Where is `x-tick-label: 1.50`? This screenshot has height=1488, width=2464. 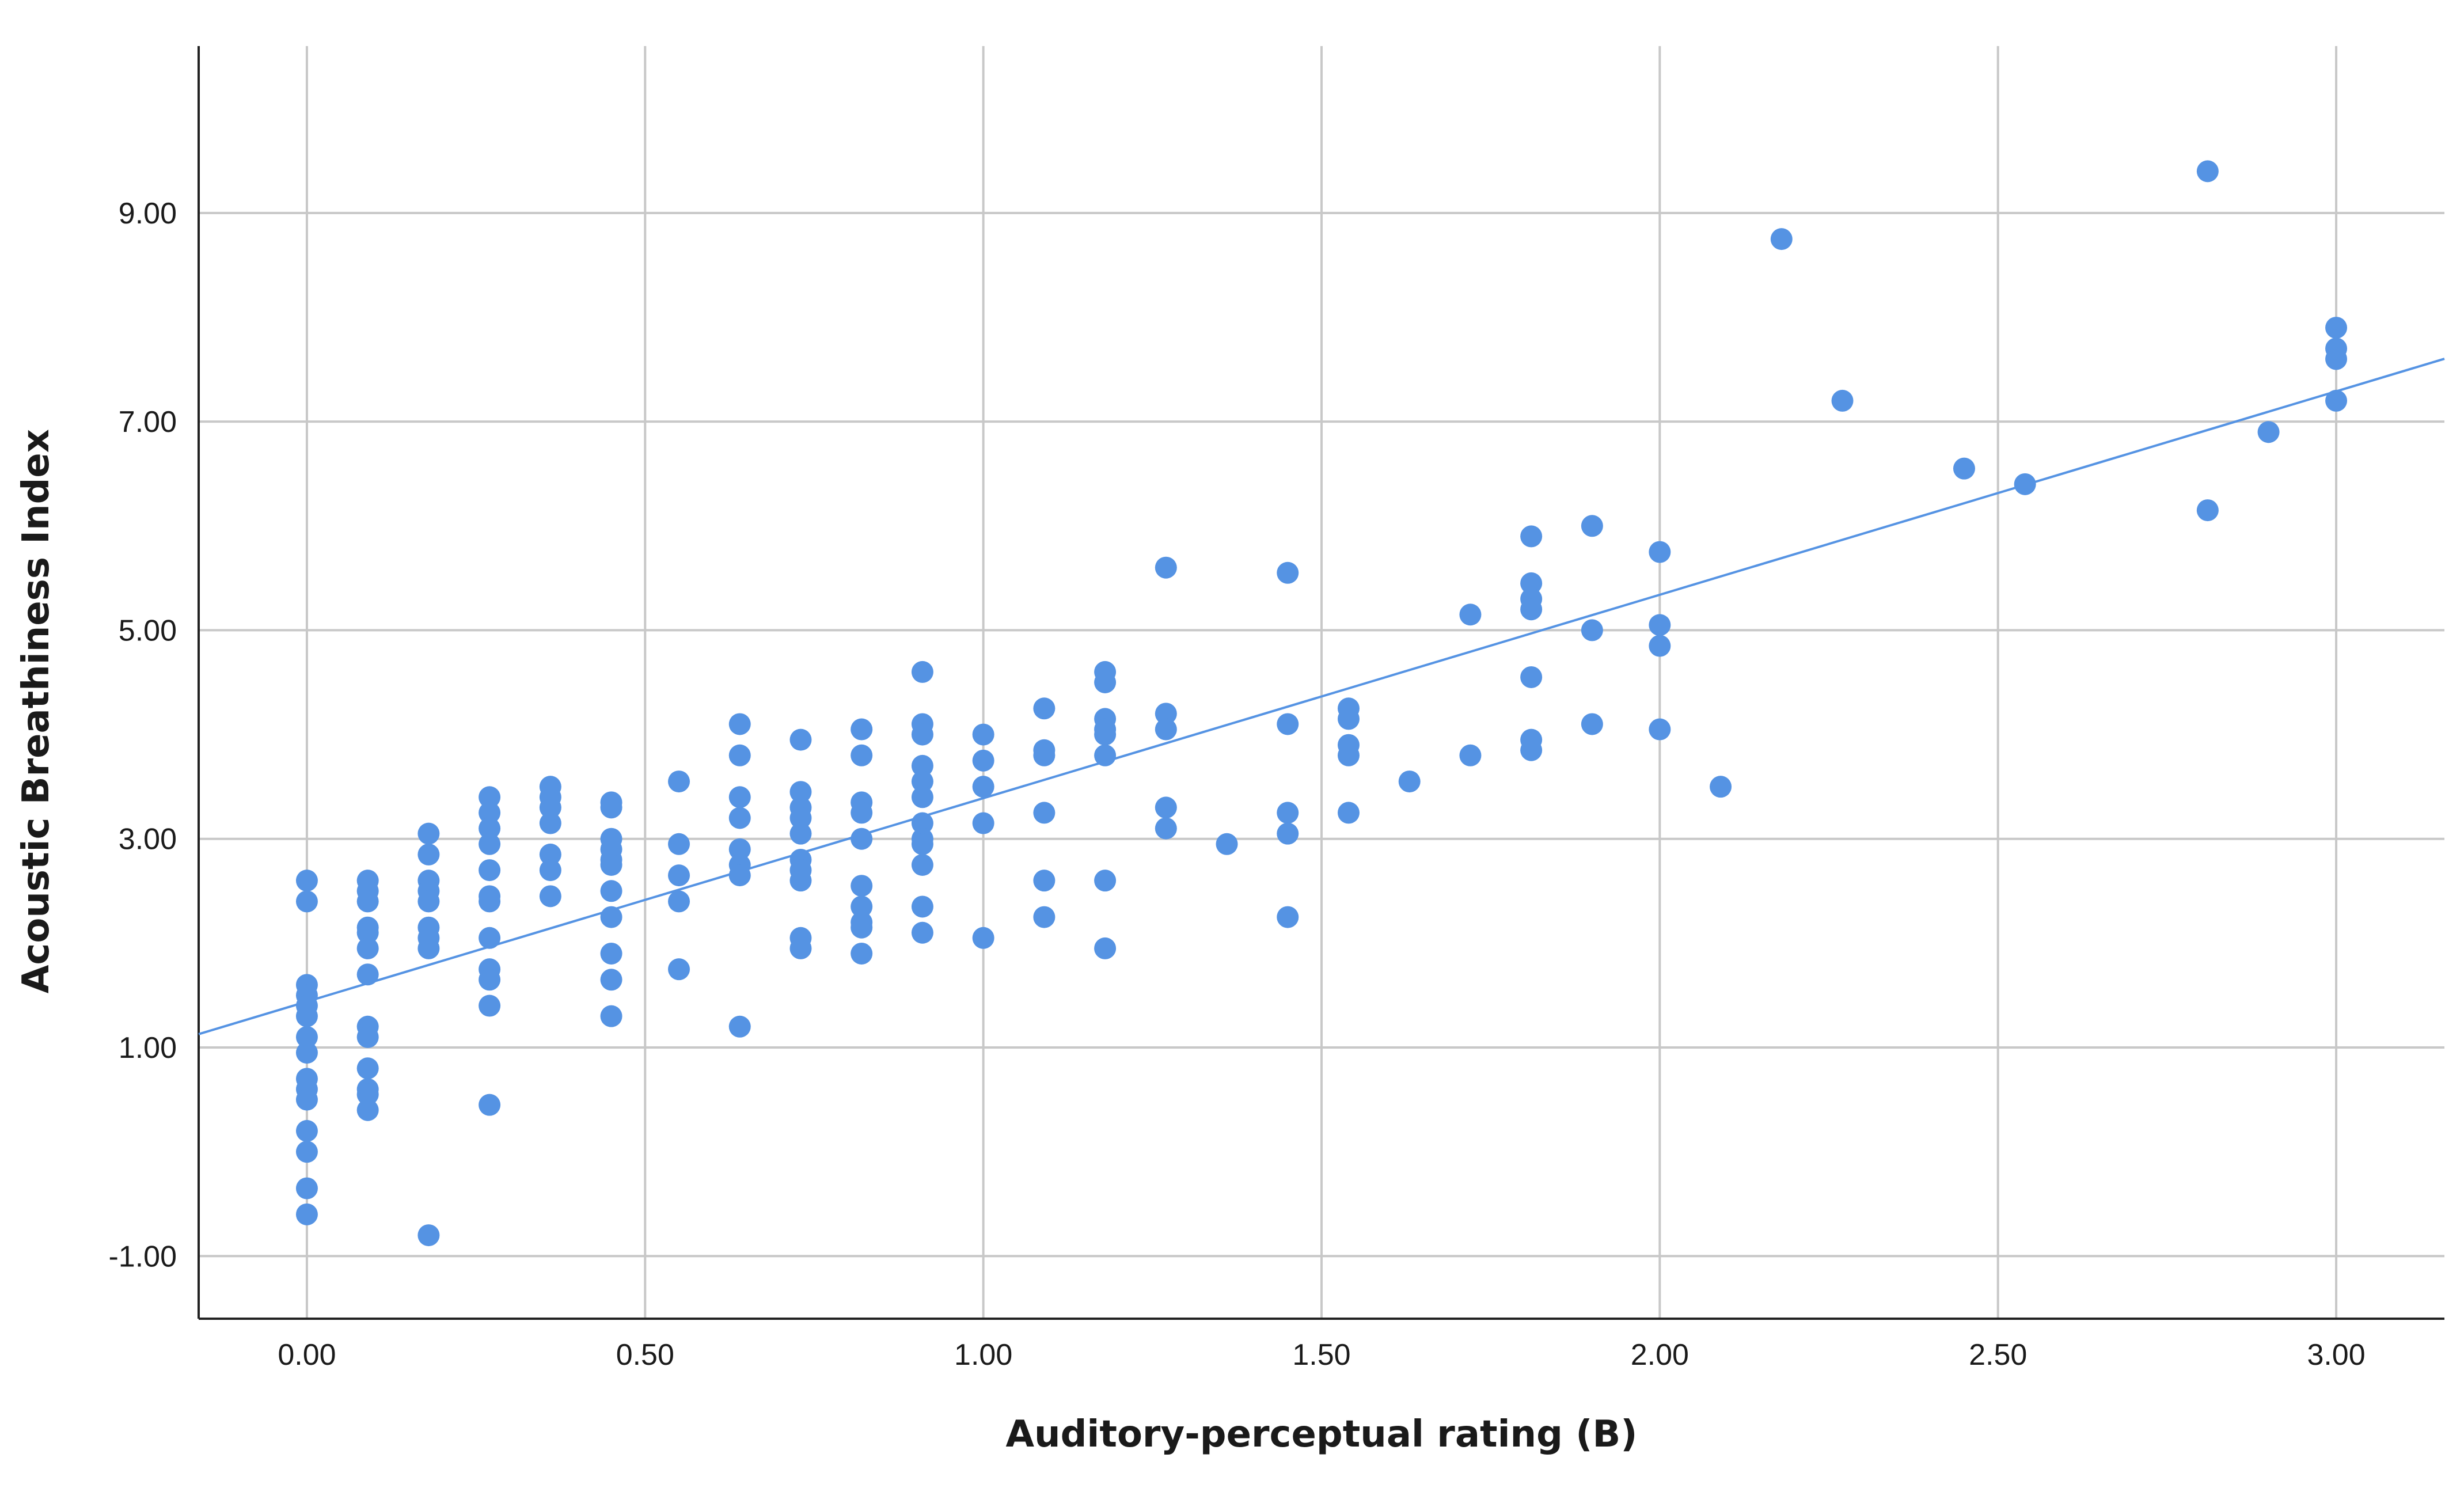 x-tick-label: 1.50 is located at coordinates (1321, 1355).